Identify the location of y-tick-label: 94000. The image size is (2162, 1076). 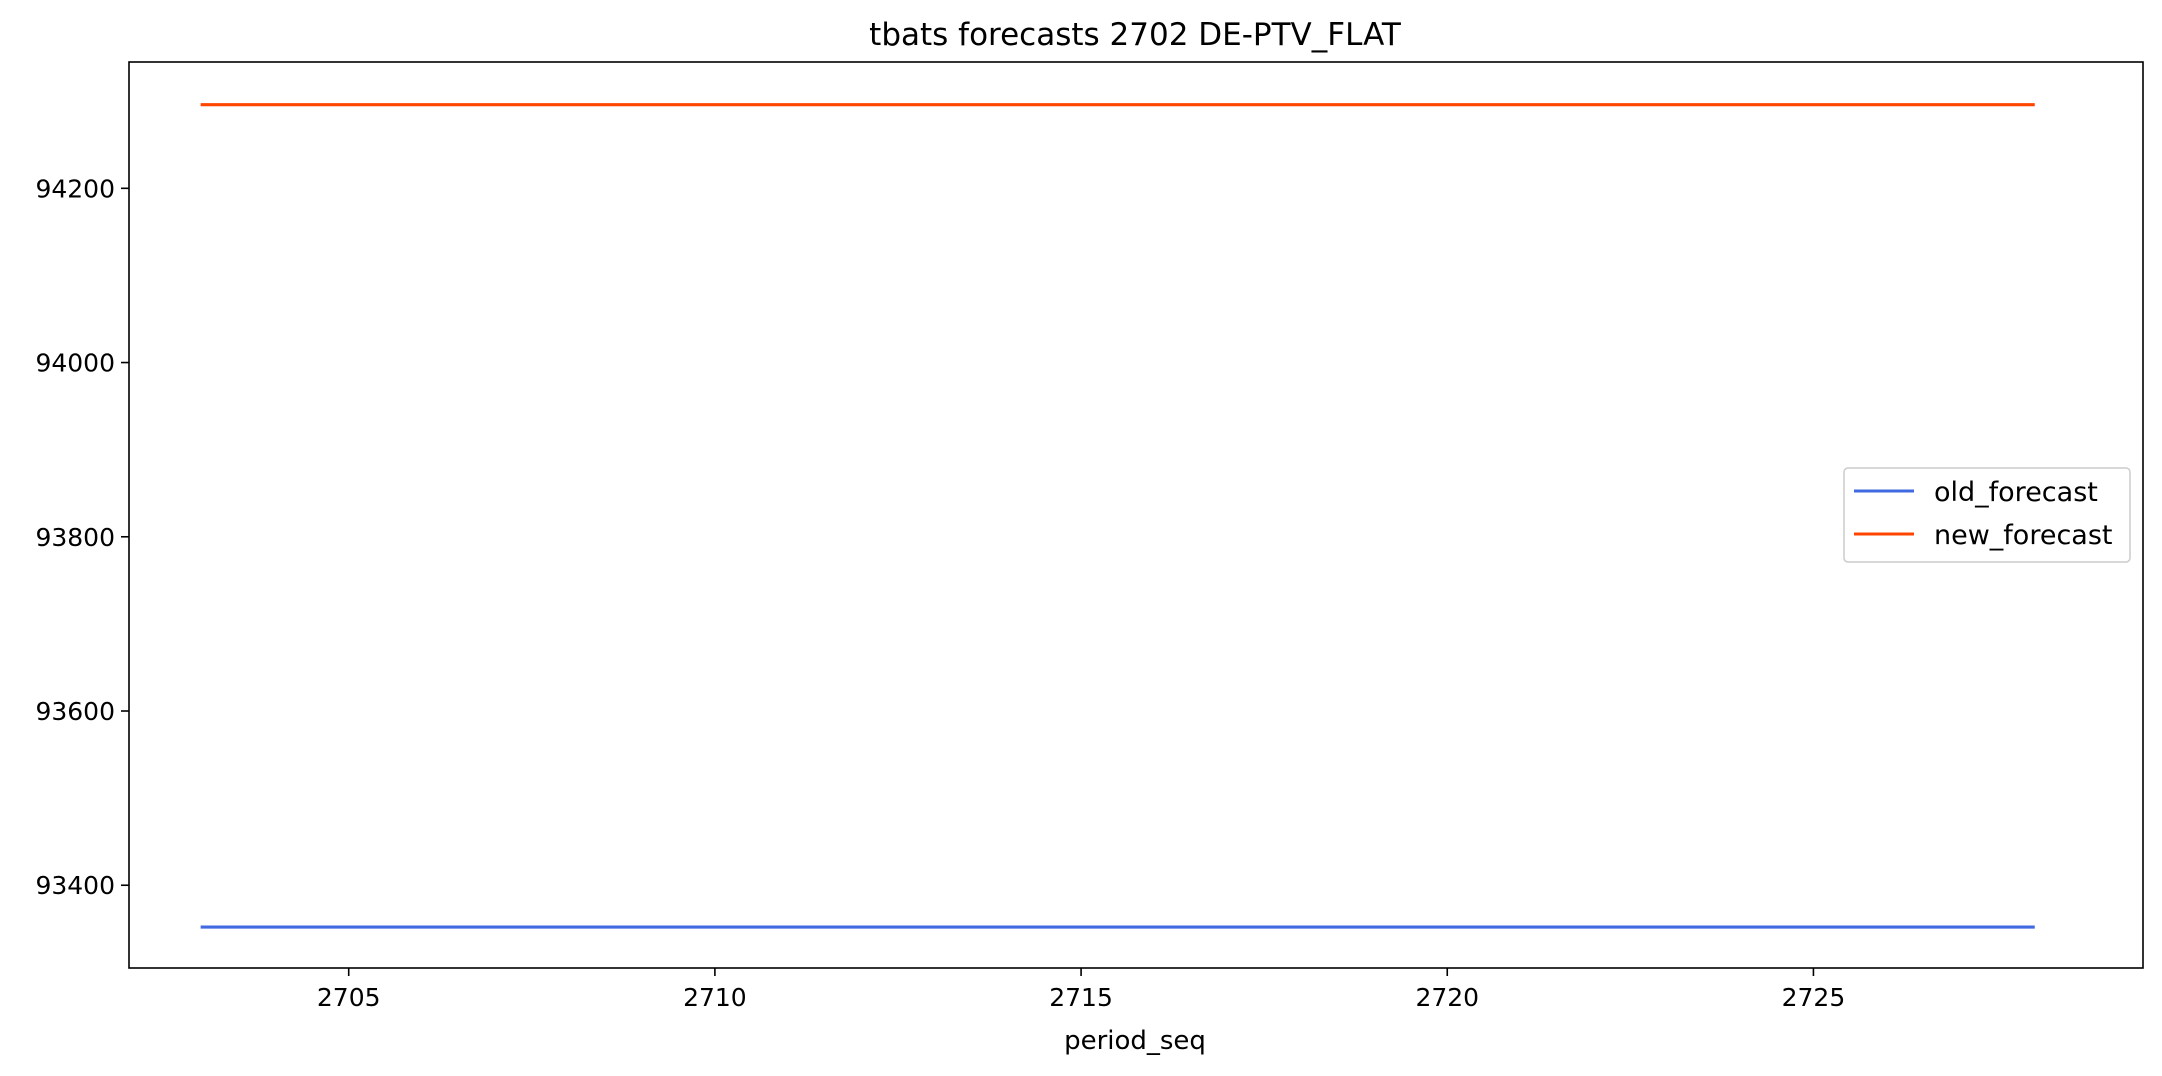
(75, 363).